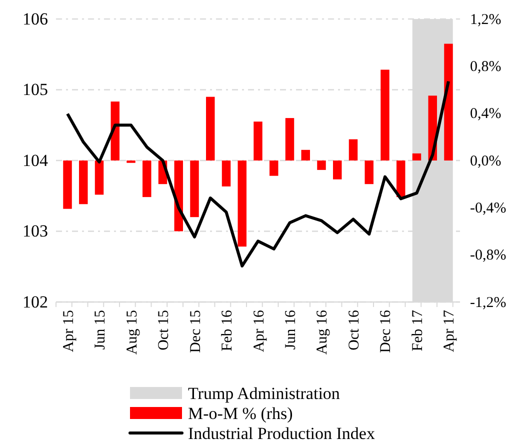 This screenshot has height=443, width=523. What do you see at coordinates (486, 161) in the screenshot?
I see `y2-tick-label: 0,0%` at bounding box center [486, 161].